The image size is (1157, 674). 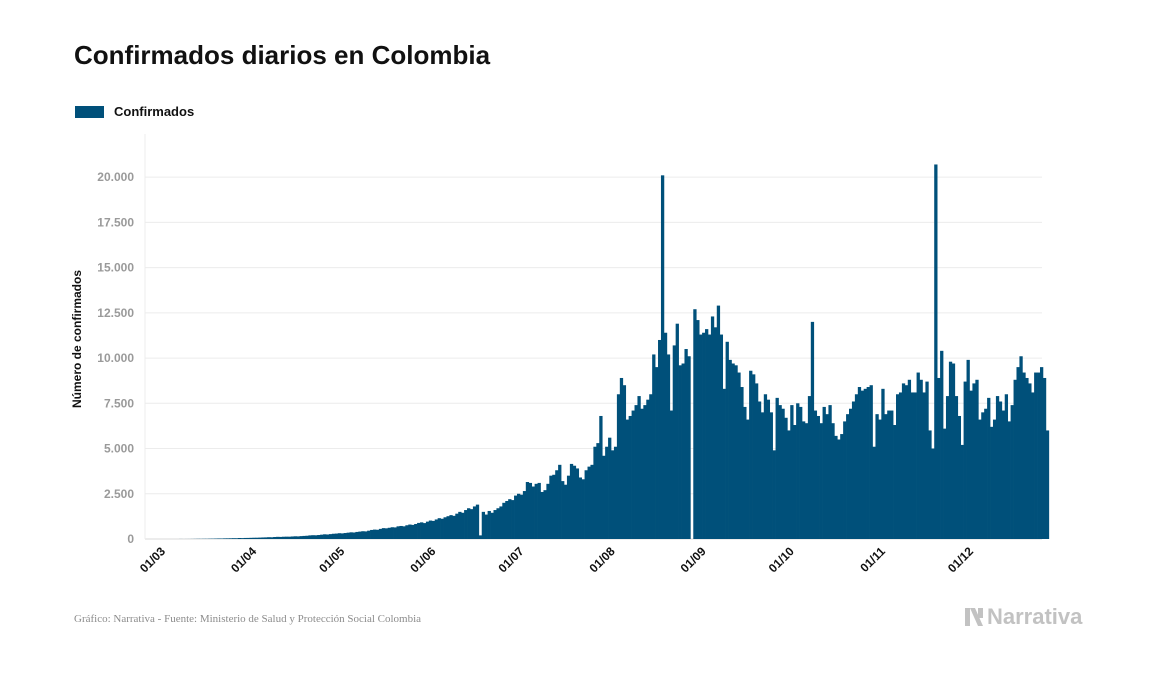 What do you see at coordinates (115, 222) in the screenshot?
I see `y-tick-label: 17.500` at bounding box center [115, 222].